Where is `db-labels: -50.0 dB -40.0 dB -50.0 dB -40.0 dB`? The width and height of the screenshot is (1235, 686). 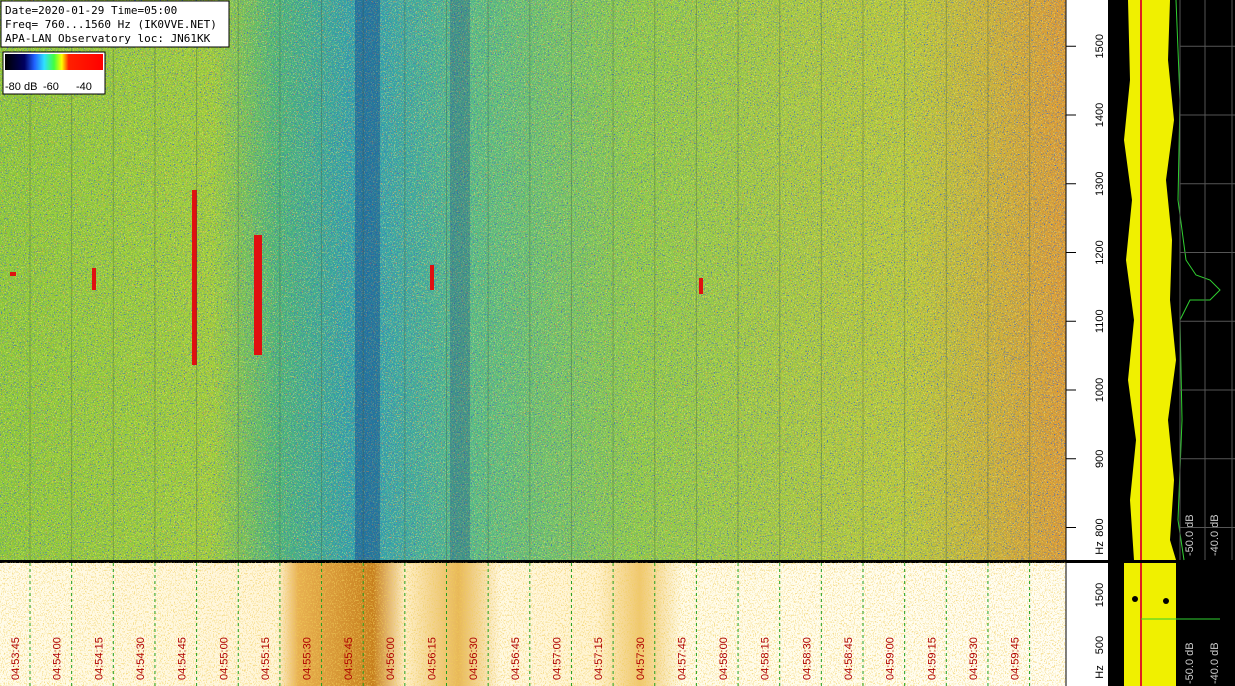 db-labels: -50.0 dB -40.0 dB -50.0 dB -40.0 dB is located at coordinates (1202, 599).